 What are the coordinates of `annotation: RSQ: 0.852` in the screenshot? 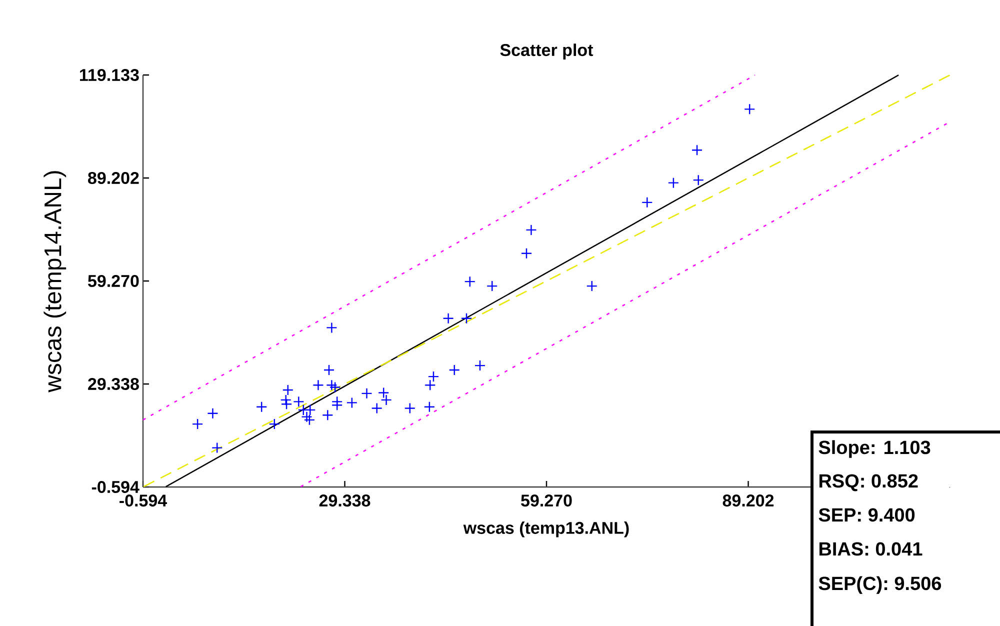 It's located at (868, 483).